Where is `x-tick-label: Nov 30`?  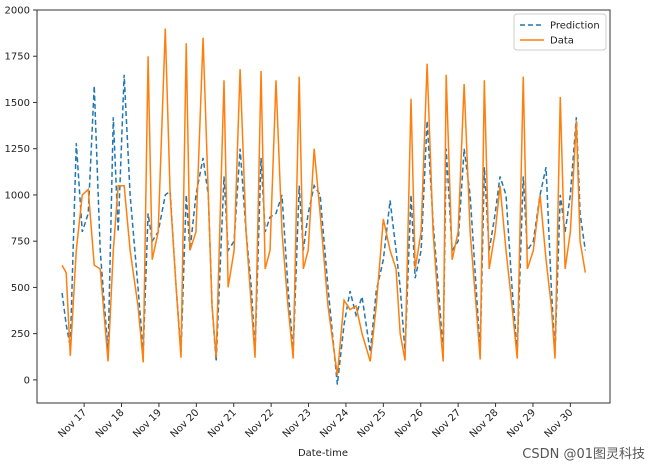
x-tick-label: Nov 30 is located at coordinates (559, 423).